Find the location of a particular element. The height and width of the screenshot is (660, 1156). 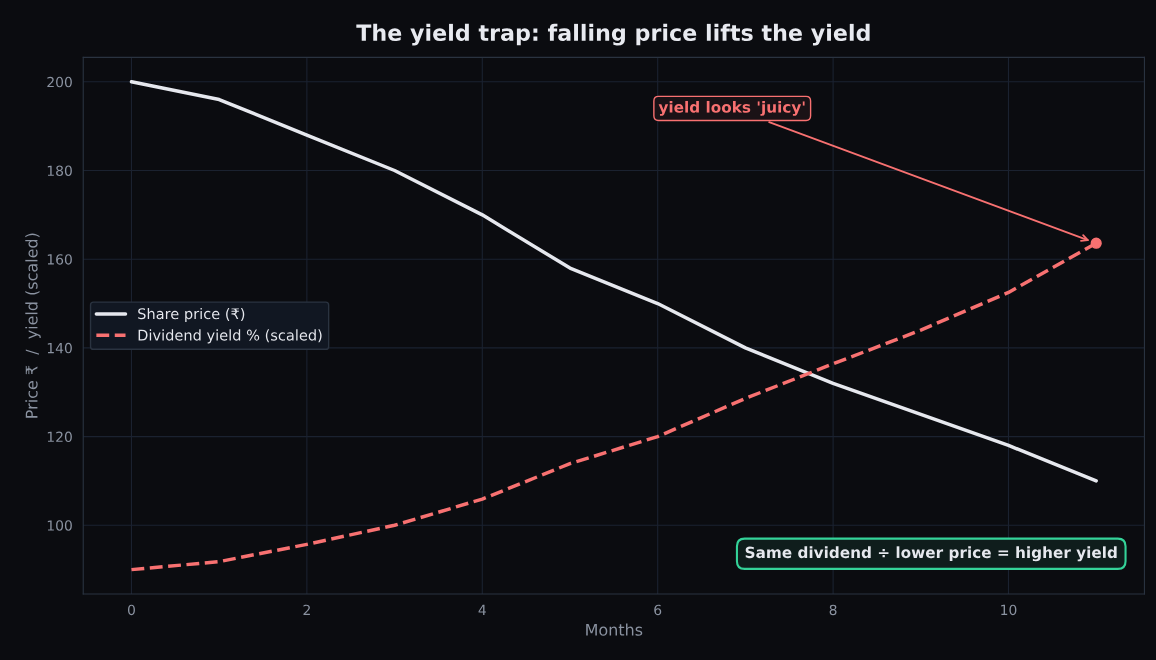

y-tick-label: 160 is located at coordinates (59, 259).